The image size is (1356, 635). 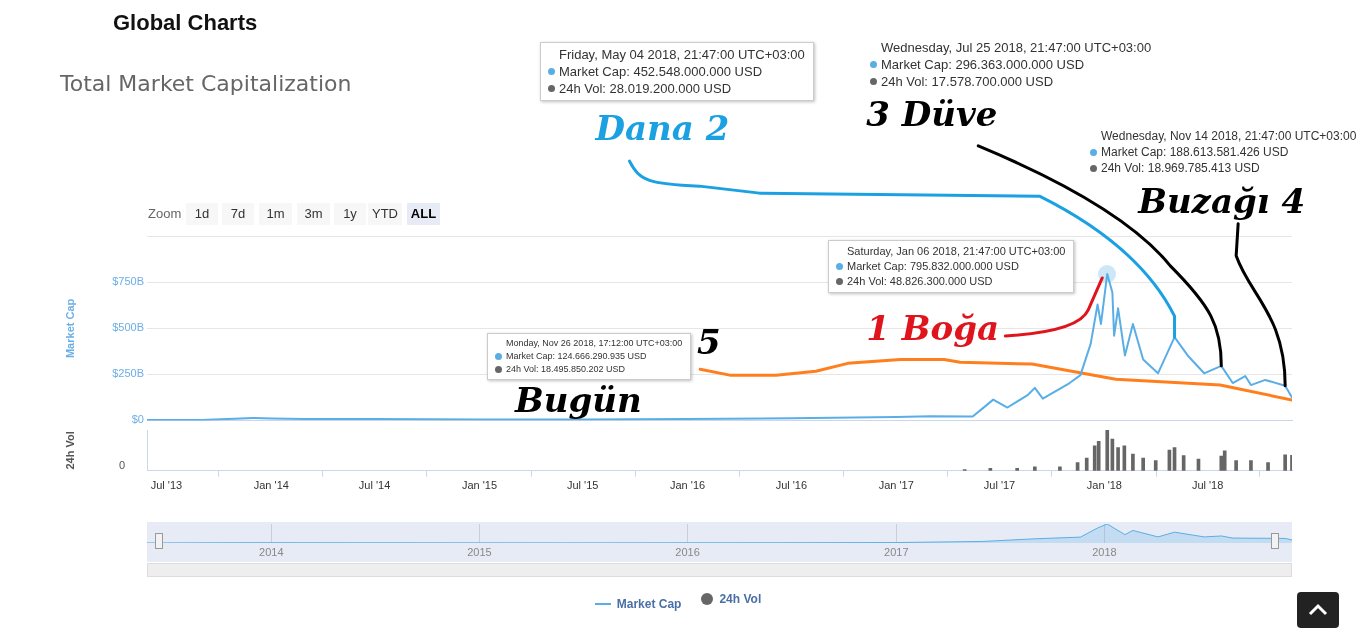 What do you see at coordinates (791, 485) in the screenshot?
I see `x-tick-label: Jul '16` at bounding box center [791, 485].